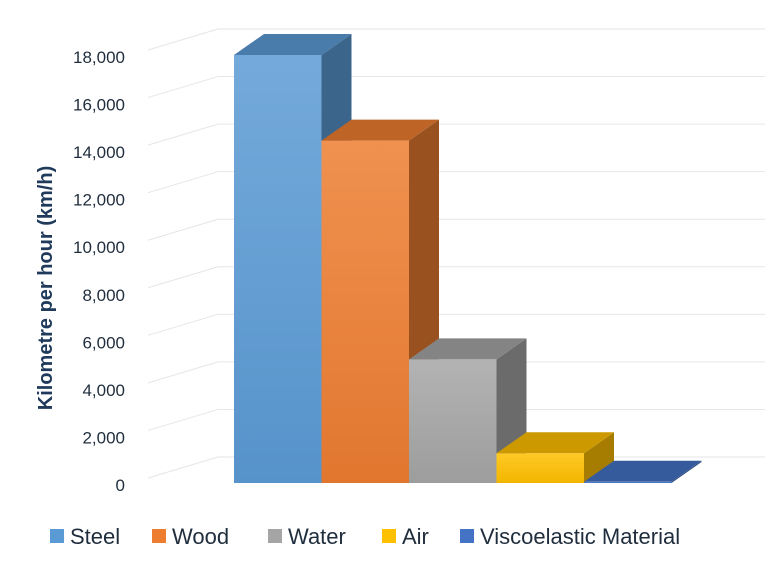  I want to click on legend: Steel Wood Water Air Viscoelastic Material, so click(365, 536).